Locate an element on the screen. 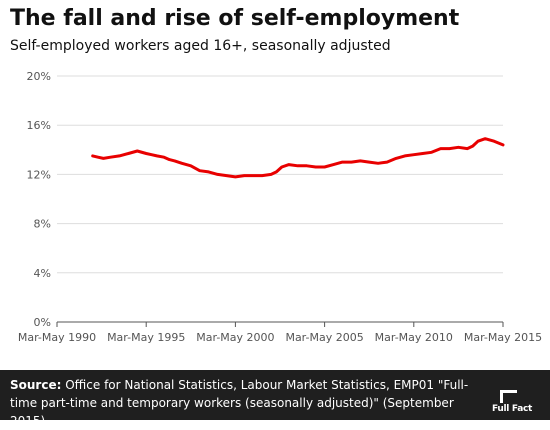 The image size is (550, 430). y-tick-label: 20% is located at coordinates (39, 76).